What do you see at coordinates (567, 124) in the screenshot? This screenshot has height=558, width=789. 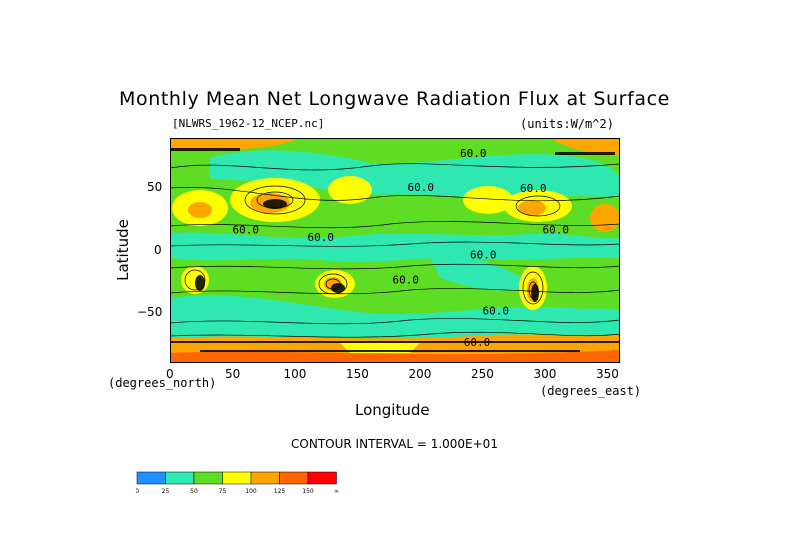 I see `units-label: (units:W/m^2)` at bounding box center [567, 124].